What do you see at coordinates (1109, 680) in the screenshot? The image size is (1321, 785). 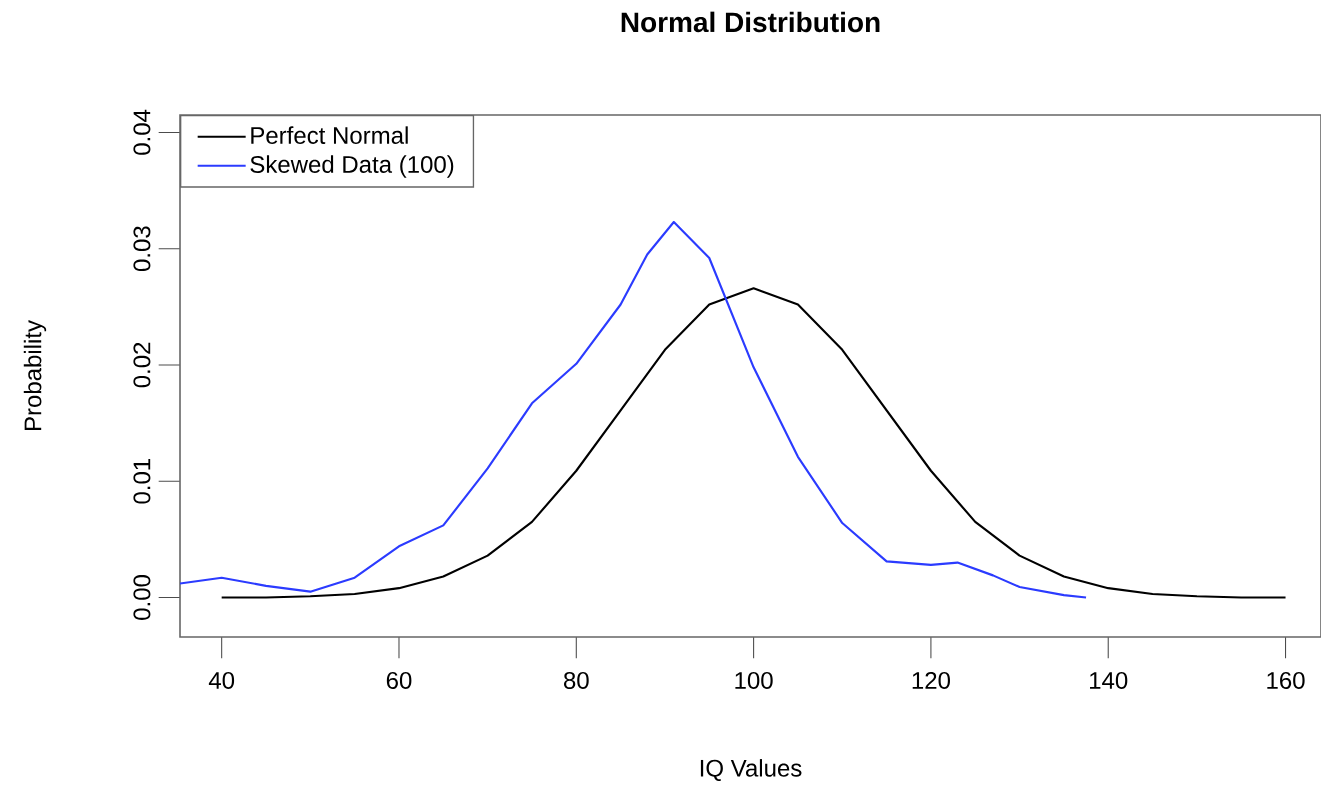 I see `x-tick-label: 140` at bounding box center [1109, 680].